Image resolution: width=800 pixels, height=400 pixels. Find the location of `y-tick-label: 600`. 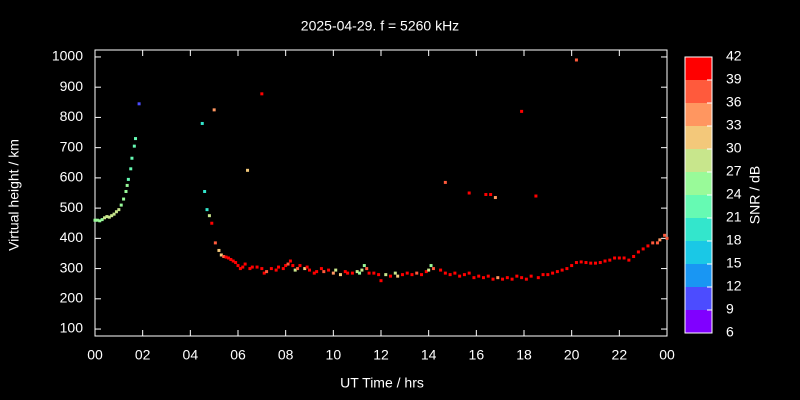

y-tick-label: 600 is located at coordinates (72, 177).